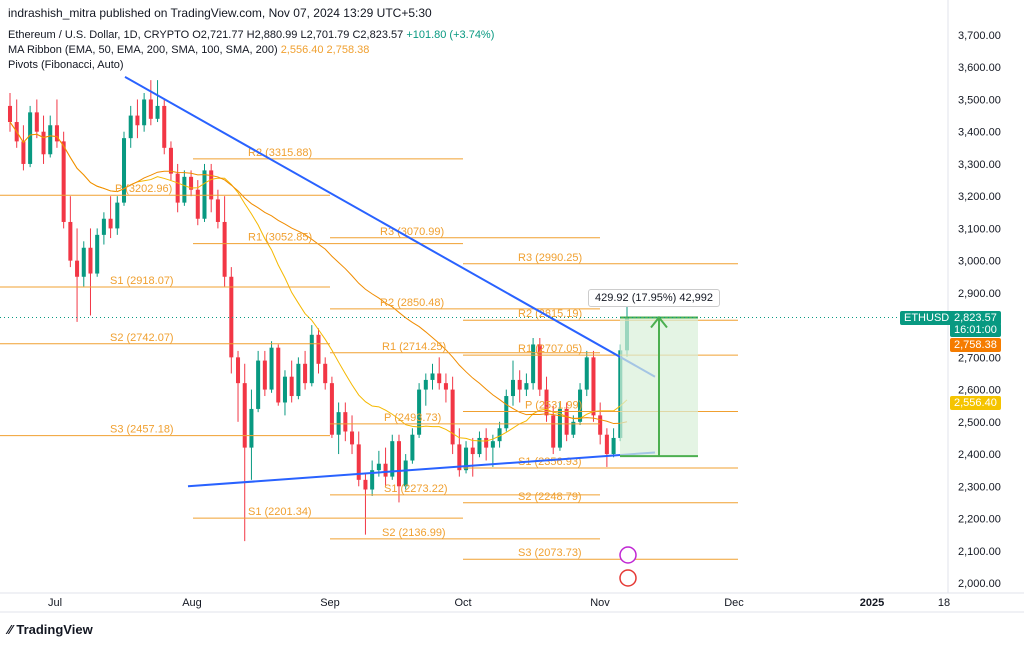 This screenshot has width=1024, height=645. Describe the element at coordinates (979, 36) in the screenshot. I see `y-tick-label: 3,700.00` at that location.